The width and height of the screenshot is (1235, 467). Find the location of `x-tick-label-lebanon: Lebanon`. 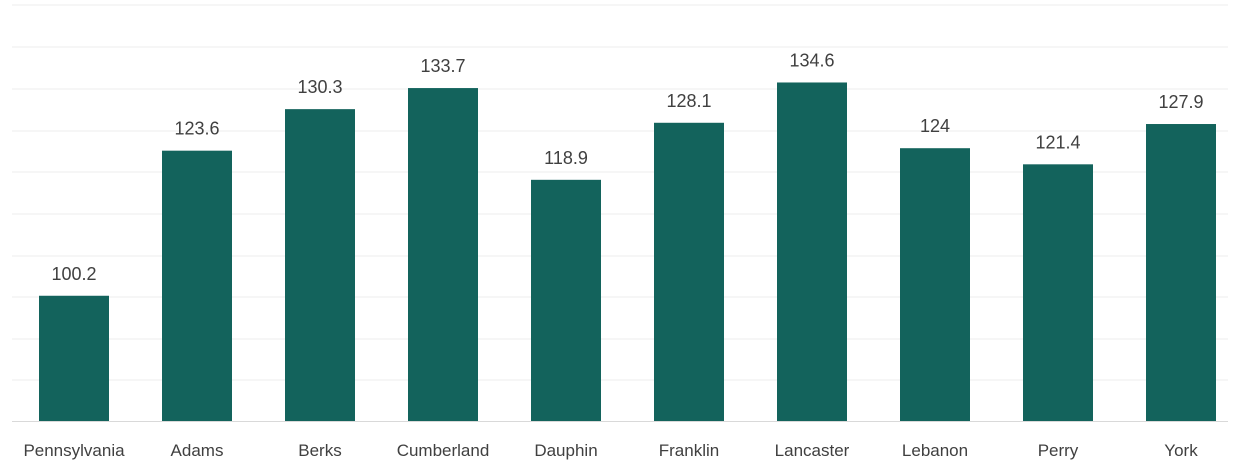

x-tick-label-lebanon: Lebanon is located at coordinates (935, 450).